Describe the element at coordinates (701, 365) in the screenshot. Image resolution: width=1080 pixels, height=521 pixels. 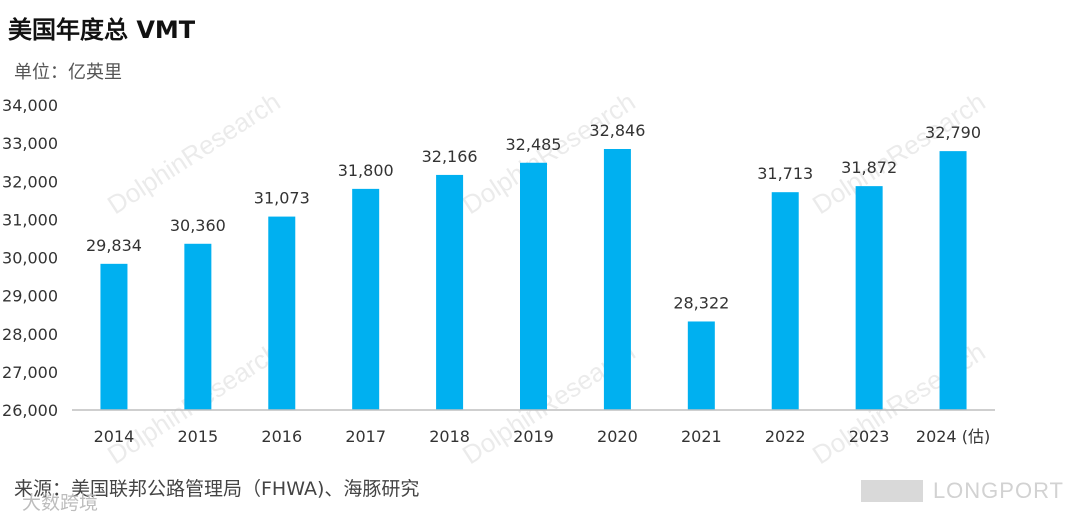
I see `bar-2021` at that location.